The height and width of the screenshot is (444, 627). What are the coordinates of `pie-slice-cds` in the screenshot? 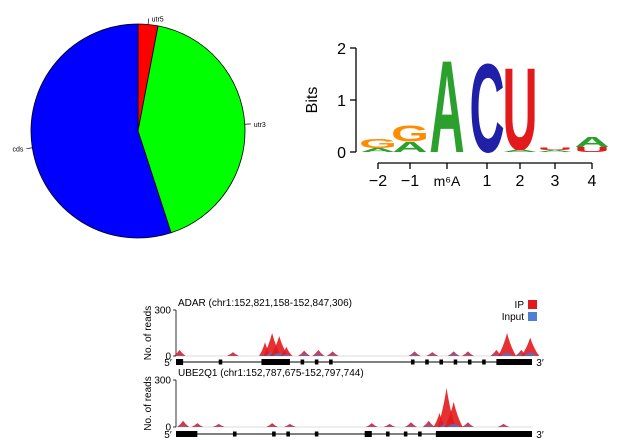 It's located at (101, 131).